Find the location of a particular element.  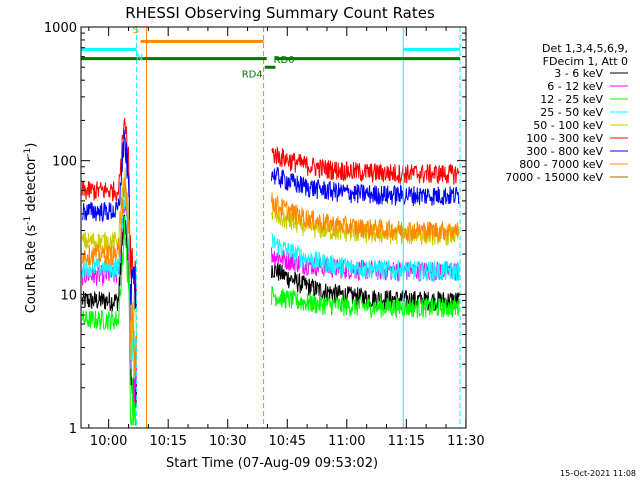

series-line-6-after is located at coordinates (365, 165).